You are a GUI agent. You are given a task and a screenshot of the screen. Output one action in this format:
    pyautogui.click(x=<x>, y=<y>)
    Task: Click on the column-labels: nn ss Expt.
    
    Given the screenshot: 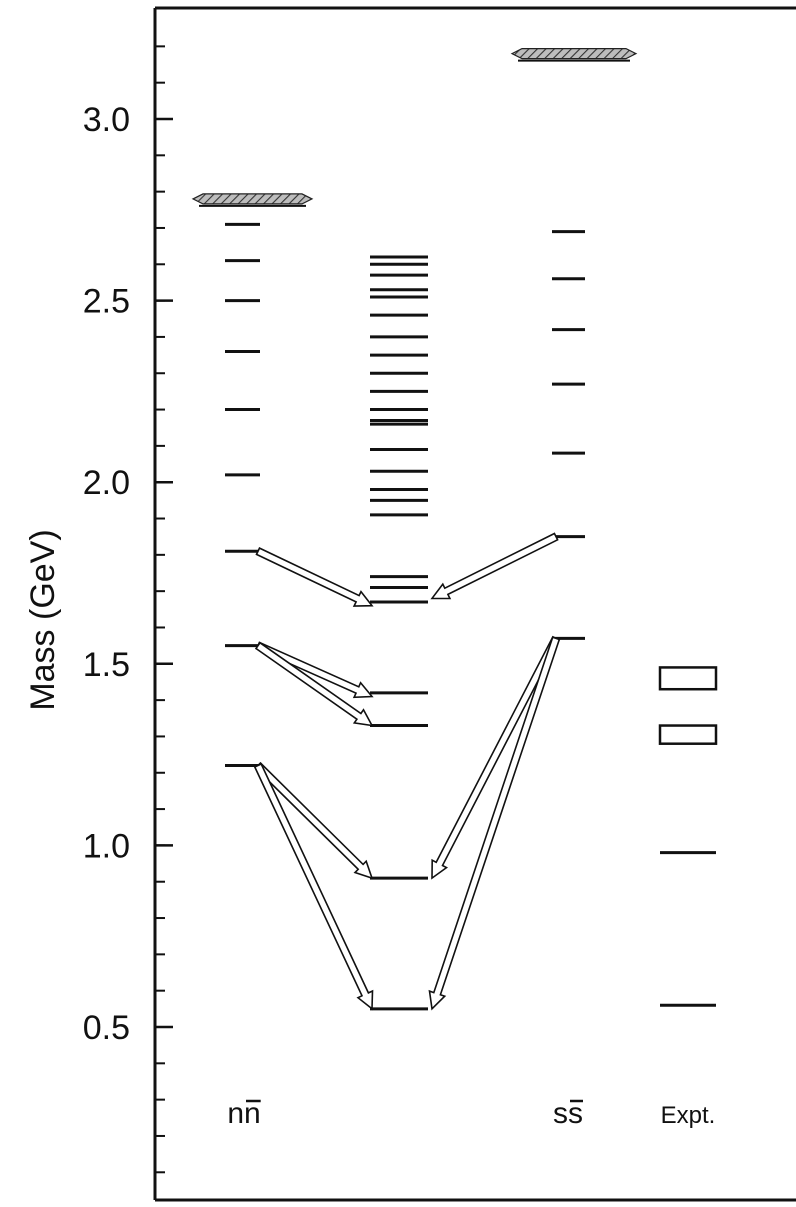 What is the action you would take?
    pyautogui.click(x=471, y=1113)
    